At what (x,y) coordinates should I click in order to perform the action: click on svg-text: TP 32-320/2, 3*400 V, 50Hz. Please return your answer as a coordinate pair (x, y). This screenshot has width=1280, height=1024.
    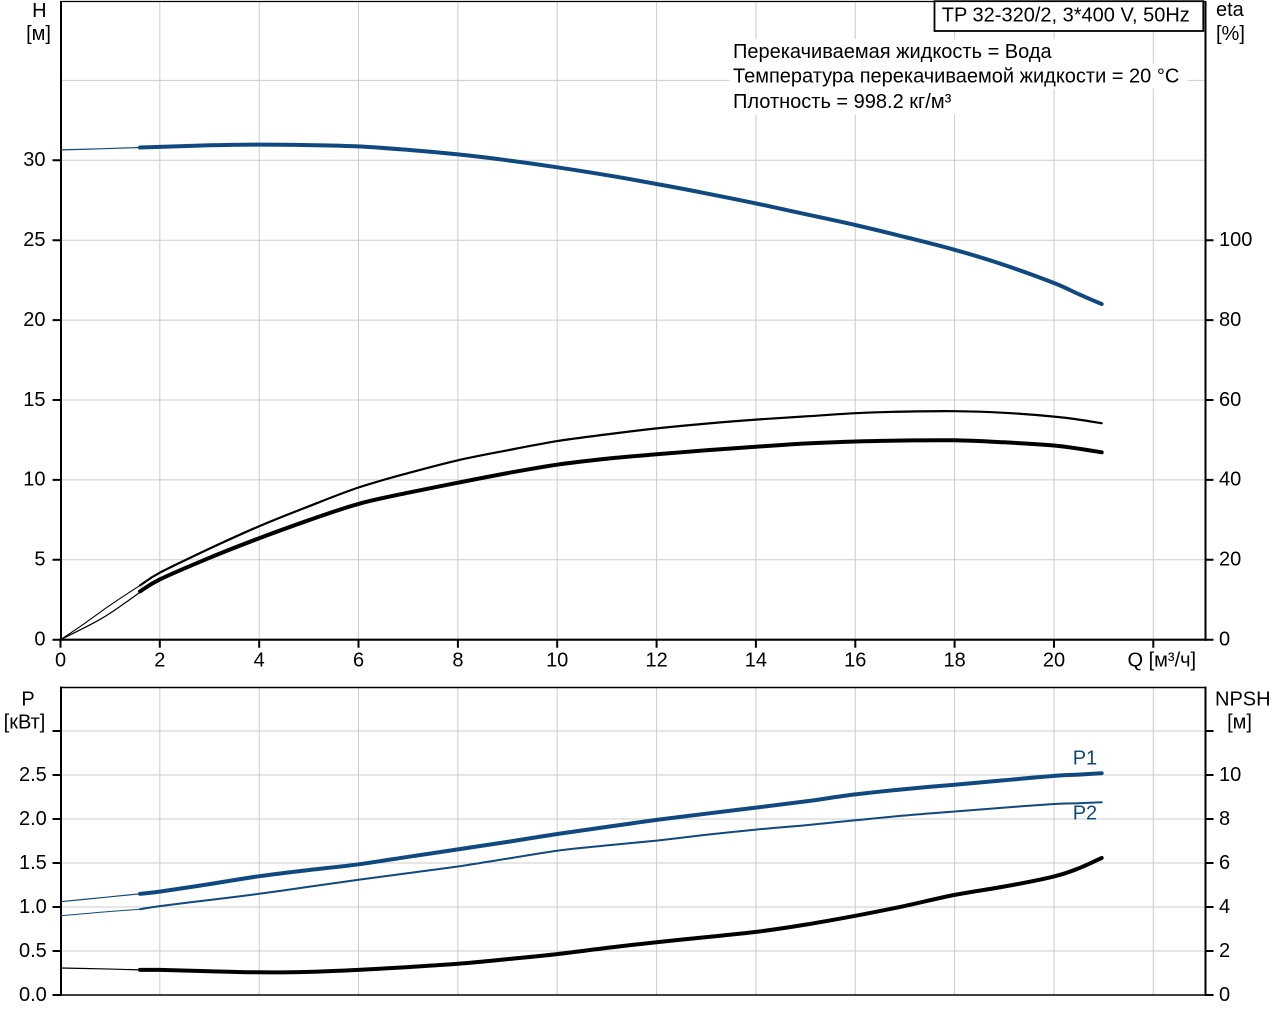
    Looking at the image, I should click on (1066, 15).